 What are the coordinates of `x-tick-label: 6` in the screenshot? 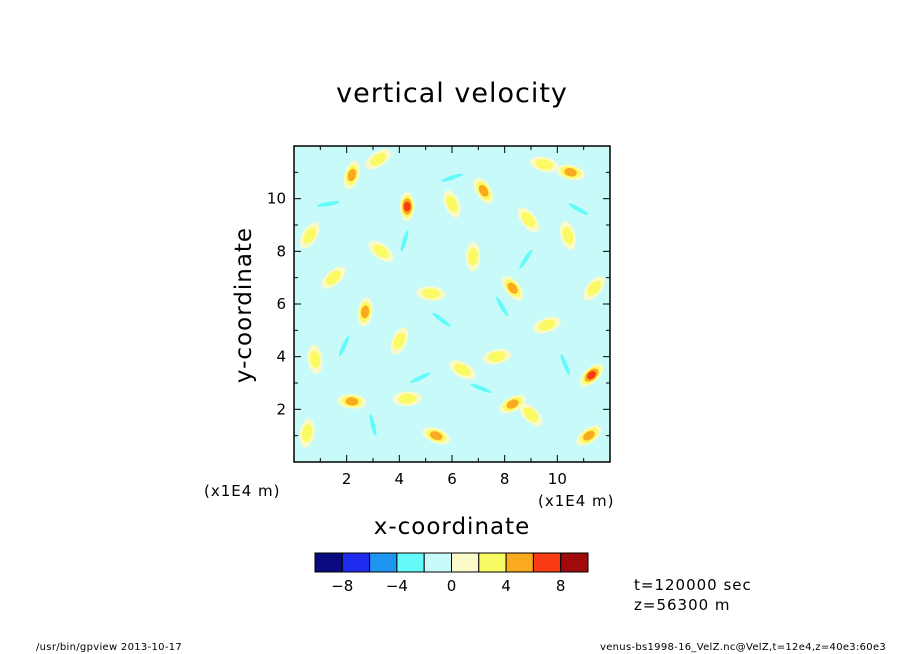 It's located at (452, 479).